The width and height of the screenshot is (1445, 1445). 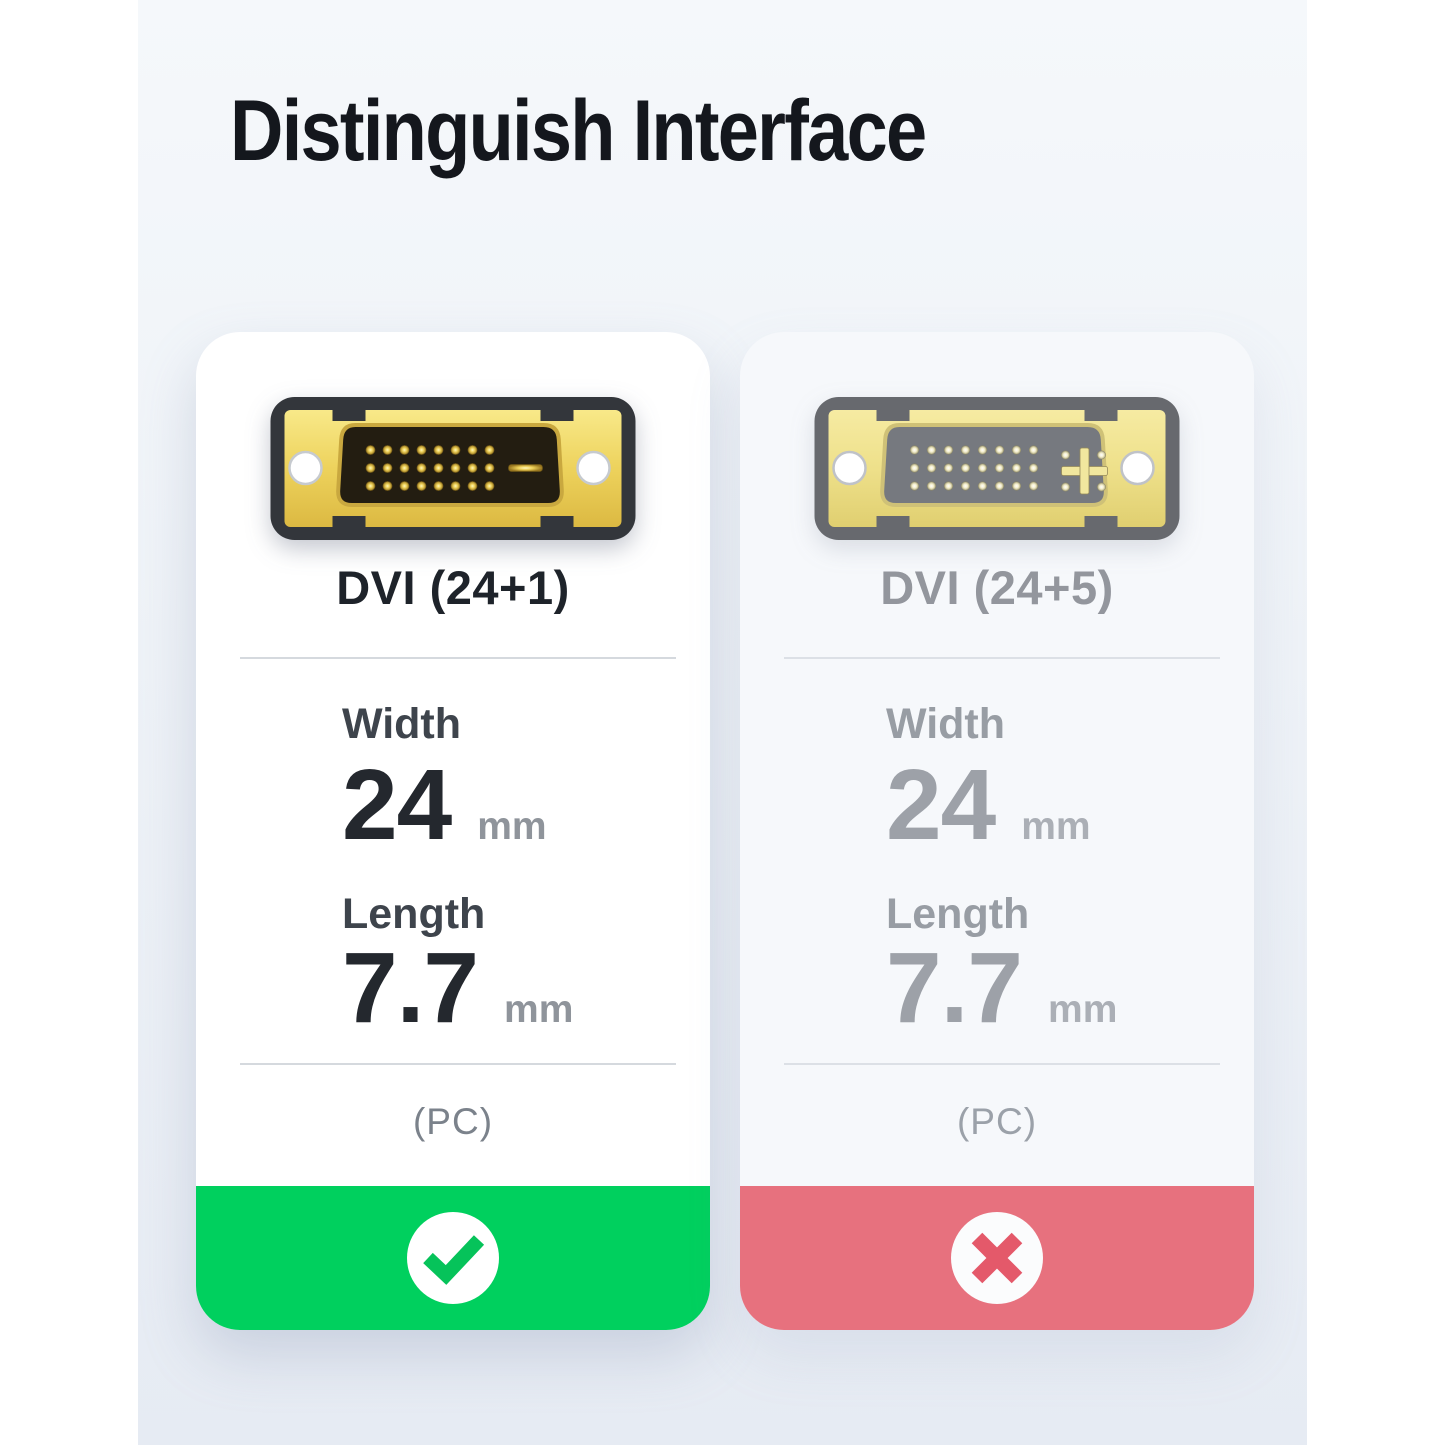 I want to click on page-title: Distinguish Interface, so click(x=578, y=131).